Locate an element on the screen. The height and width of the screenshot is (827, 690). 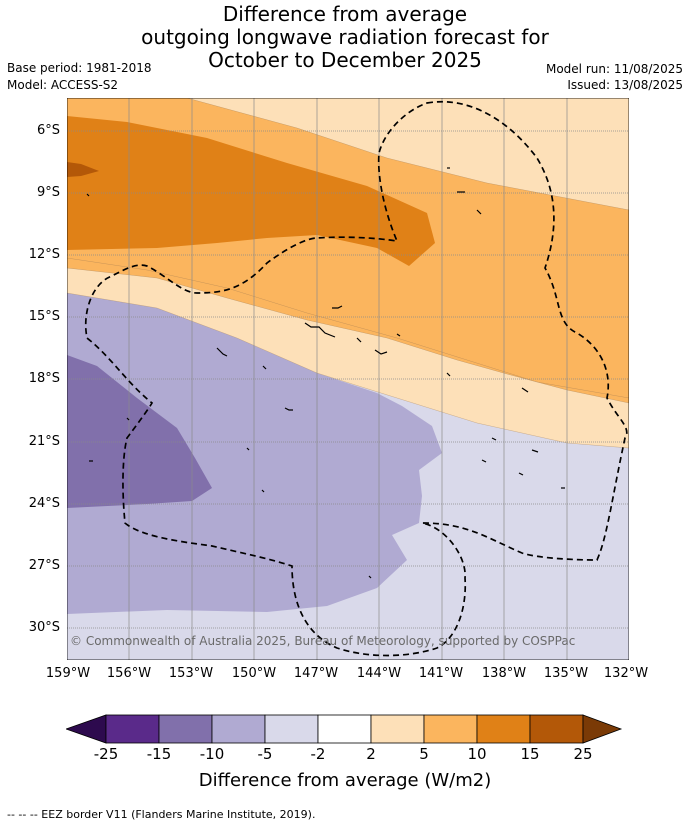
lon-label-141W: 141°W is located at coordinates (441, 673).